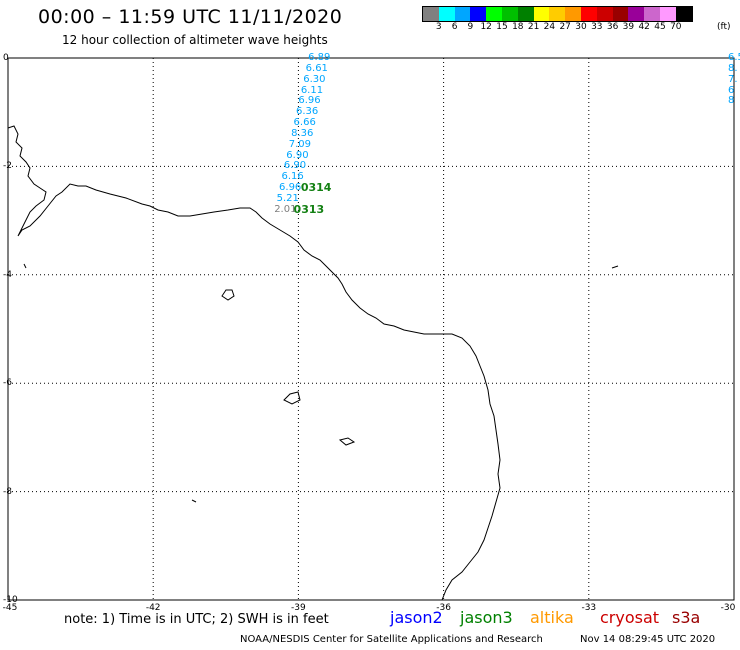 The width and height of the screenshot is (740, 650). Describe the element at coordinates (7, 274) in the screenshot. I see `latitude-label: -4` at that location.